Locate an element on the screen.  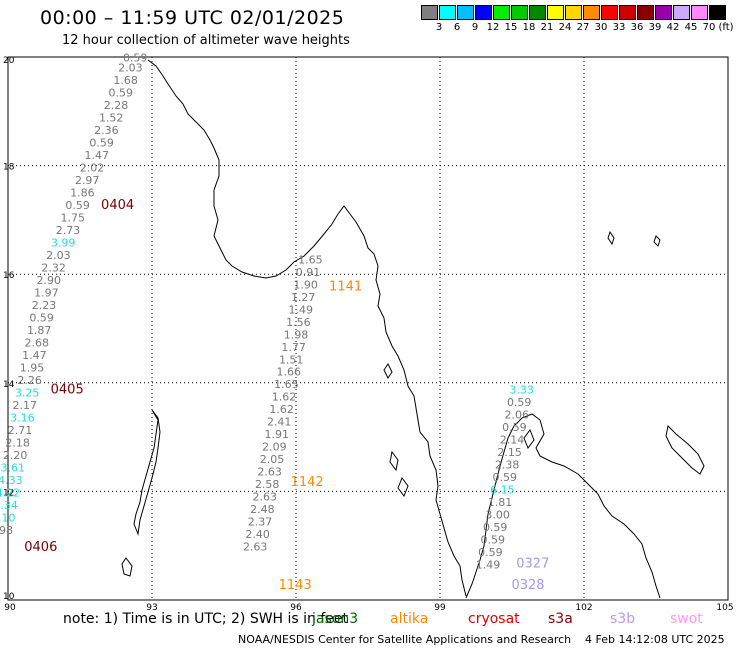
wave-height-value: 1.27 is located at coordinates (303, 297).